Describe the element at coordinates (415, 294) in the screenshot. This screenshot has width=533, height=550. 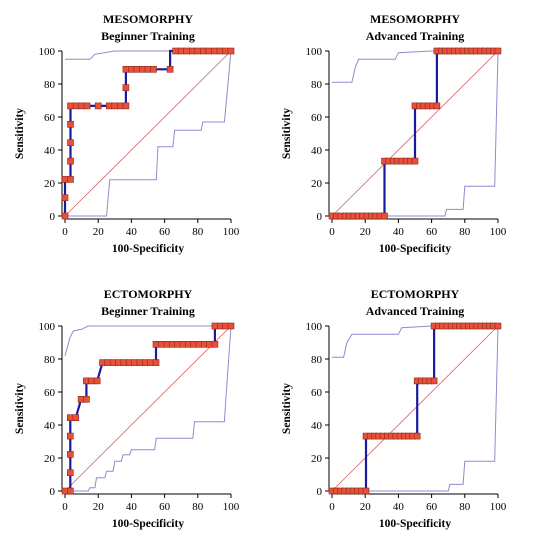
I see `chart-title: ECTOMORPHY` at that location.